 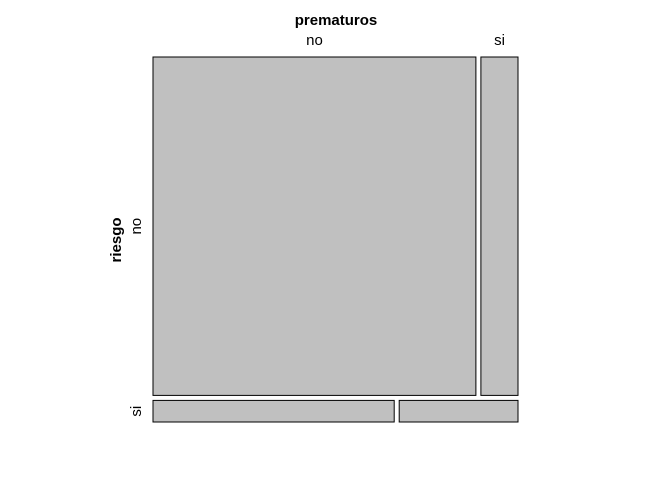 I want to click on top-level-label-si: si, so click(x=499, y=40).